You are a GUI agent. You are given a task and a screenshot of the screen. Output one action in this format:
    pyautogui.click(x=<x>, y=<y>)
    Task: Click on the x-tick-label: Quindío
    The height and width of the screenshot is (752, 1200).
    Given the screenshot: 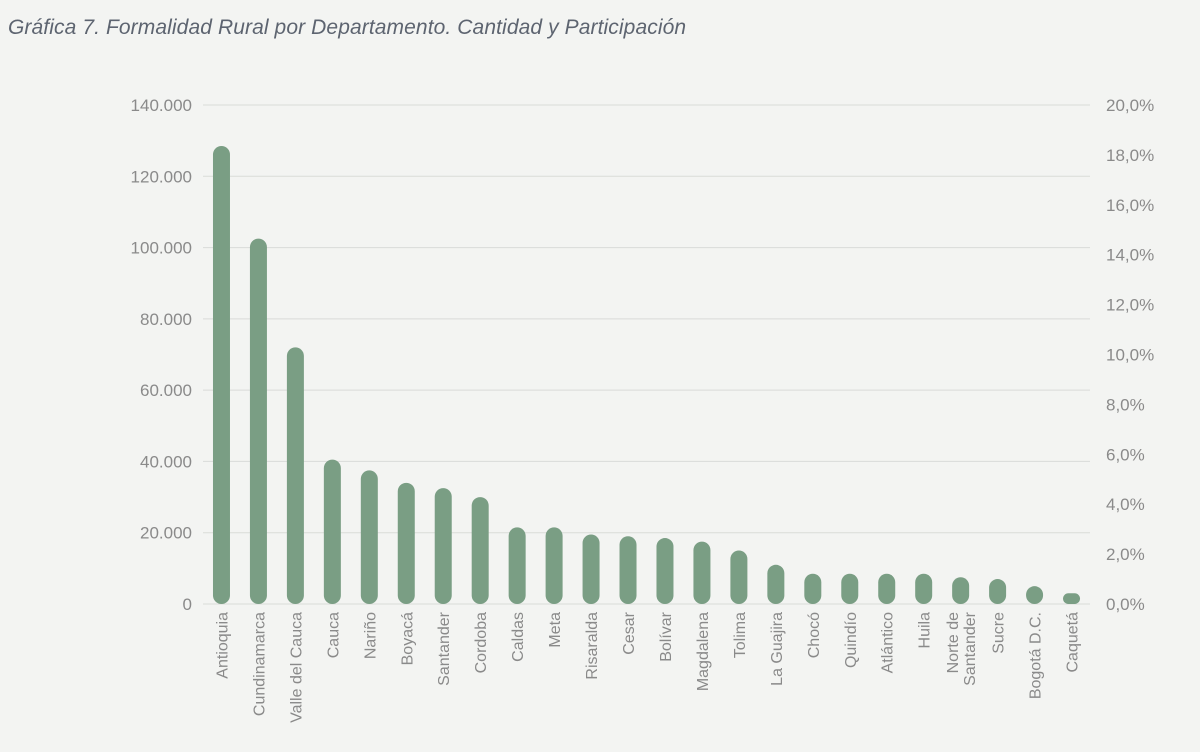 What is the action you would take?
    pyautogui.click(x=851, y=640)
    